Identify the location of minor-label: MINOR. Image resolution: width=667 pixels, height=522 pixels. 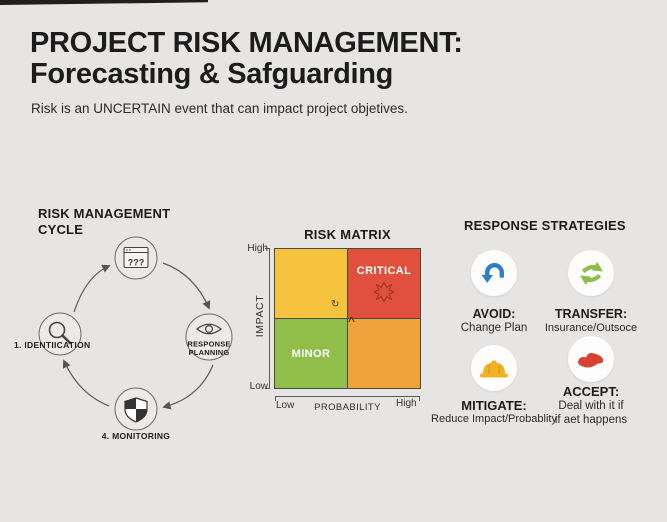
(311, 353).